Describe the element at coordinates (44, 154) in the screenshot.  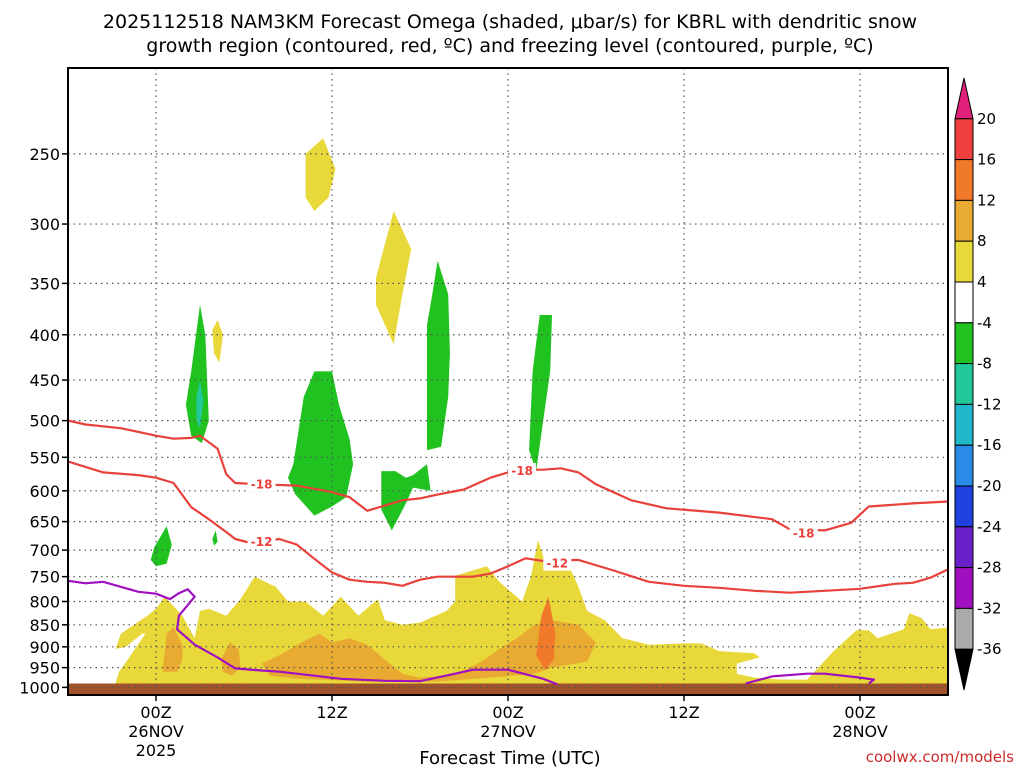
I see `y-tick-label: 250` at that location.